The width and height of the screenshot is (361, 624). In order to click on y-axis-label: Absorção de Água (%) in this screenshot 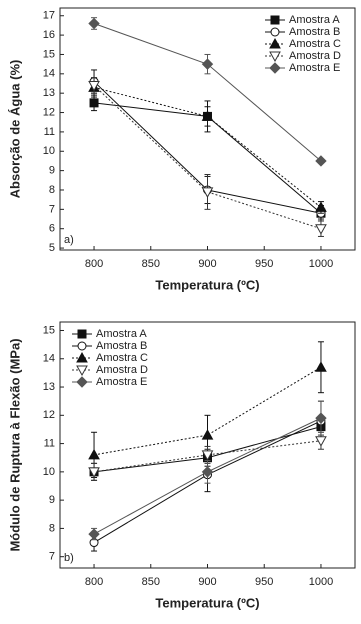, I will do `click(14, 129)`.